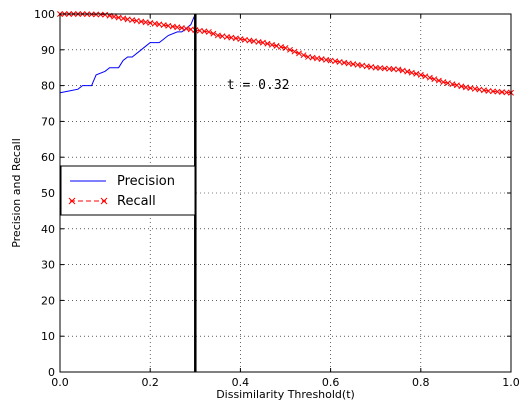  Describe the element at coordinates (241, 382) in the screenshot. I see `x-tick-label: 0.4` at that location.